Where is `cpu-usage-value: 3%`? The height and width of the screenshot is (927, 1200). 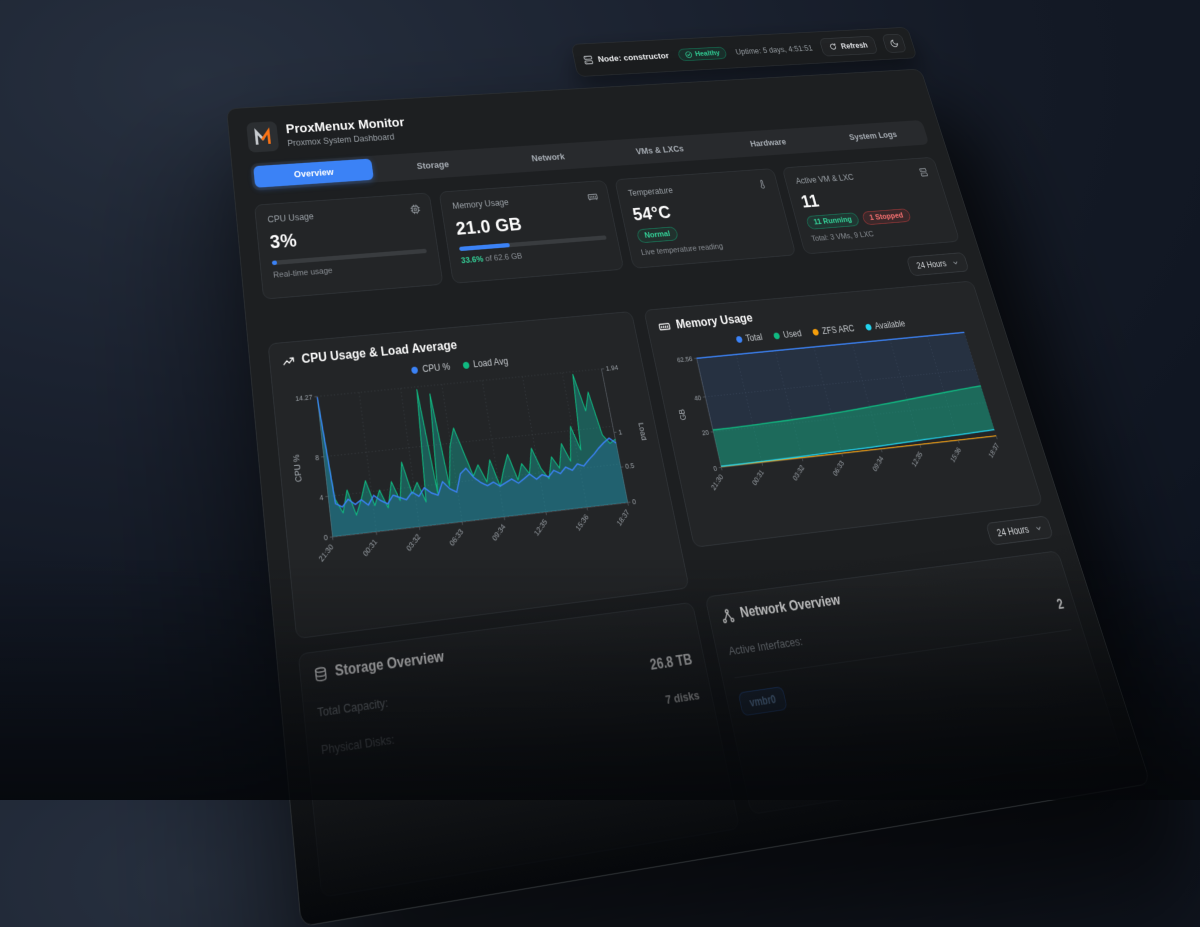 cpu-usage-value: 3% is located at coordinates (347, 237).